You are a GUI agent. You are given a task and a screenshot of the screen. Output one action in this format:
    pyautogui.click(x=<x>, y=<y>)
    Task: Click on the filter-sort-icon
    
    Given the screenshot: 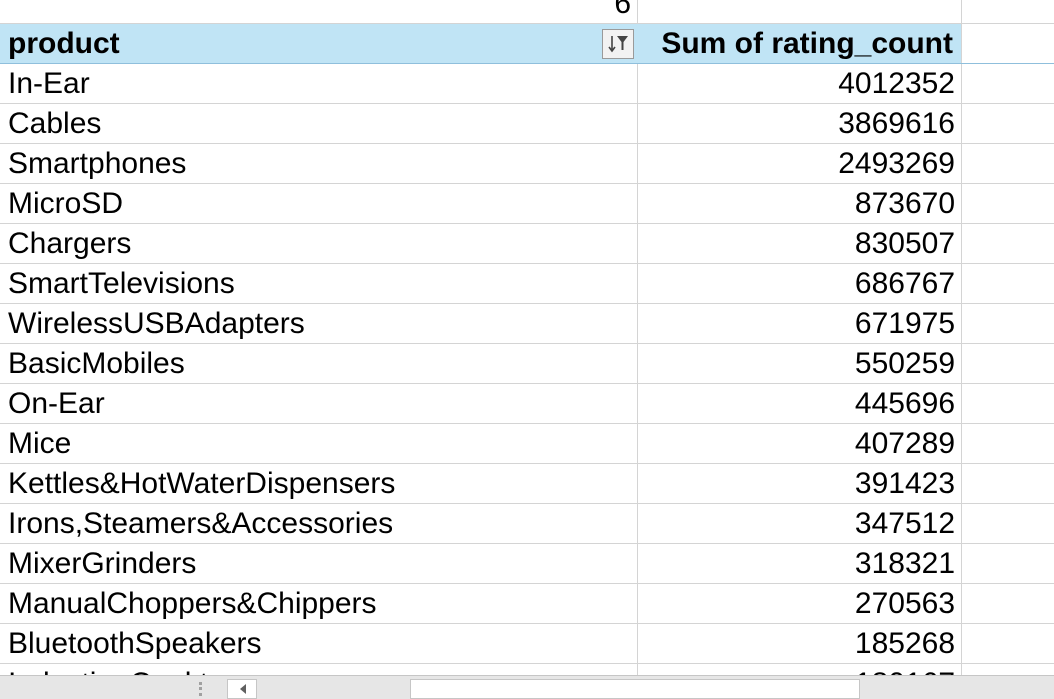 What is the action you would take?
    pyautogui.click(x=618, y=44)
    